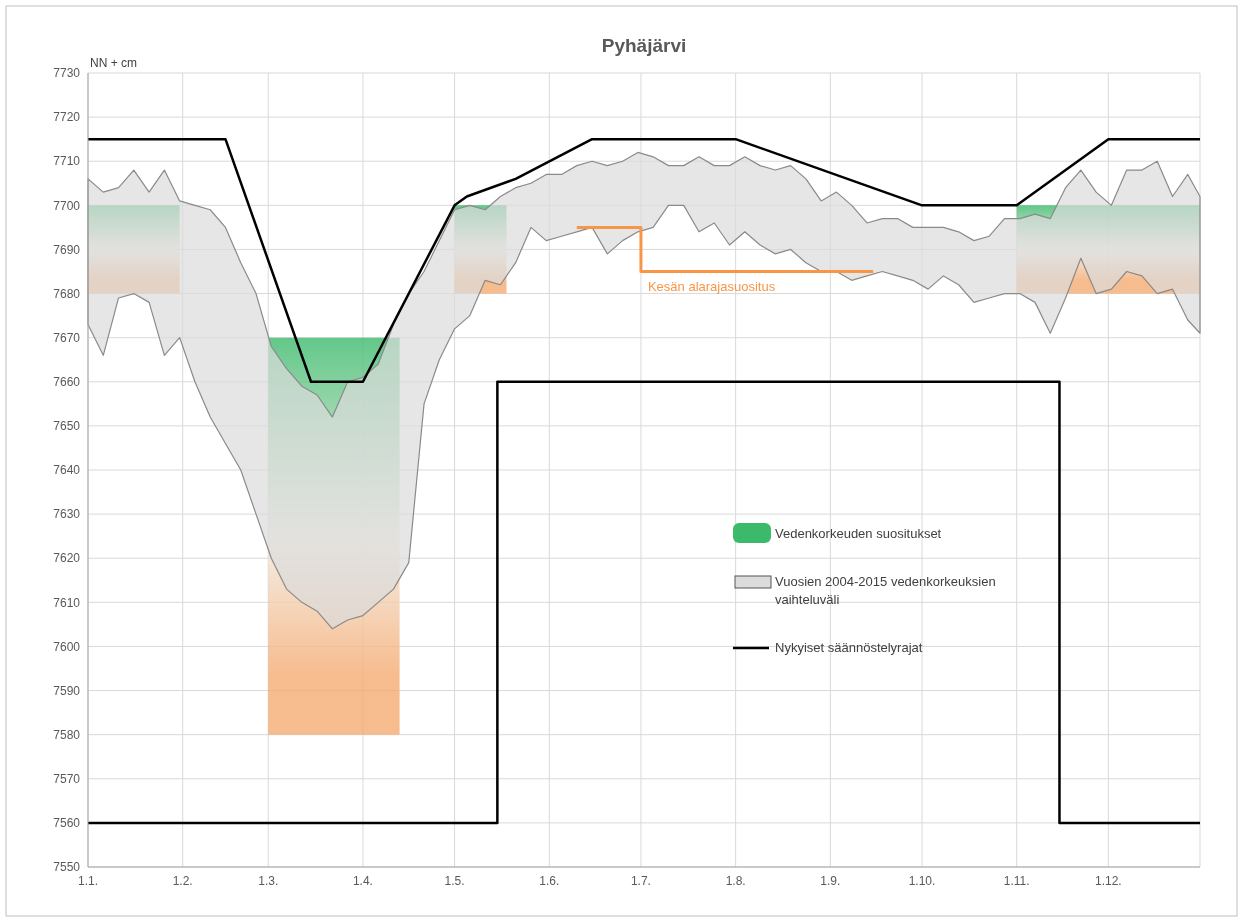 Image resolution: width=1243 pixels, height=922 pixels. What do you see at coordinates (67, 823) in the screenshot?
I see `y-tick-label: 7560` at bounding box center [67, 823].